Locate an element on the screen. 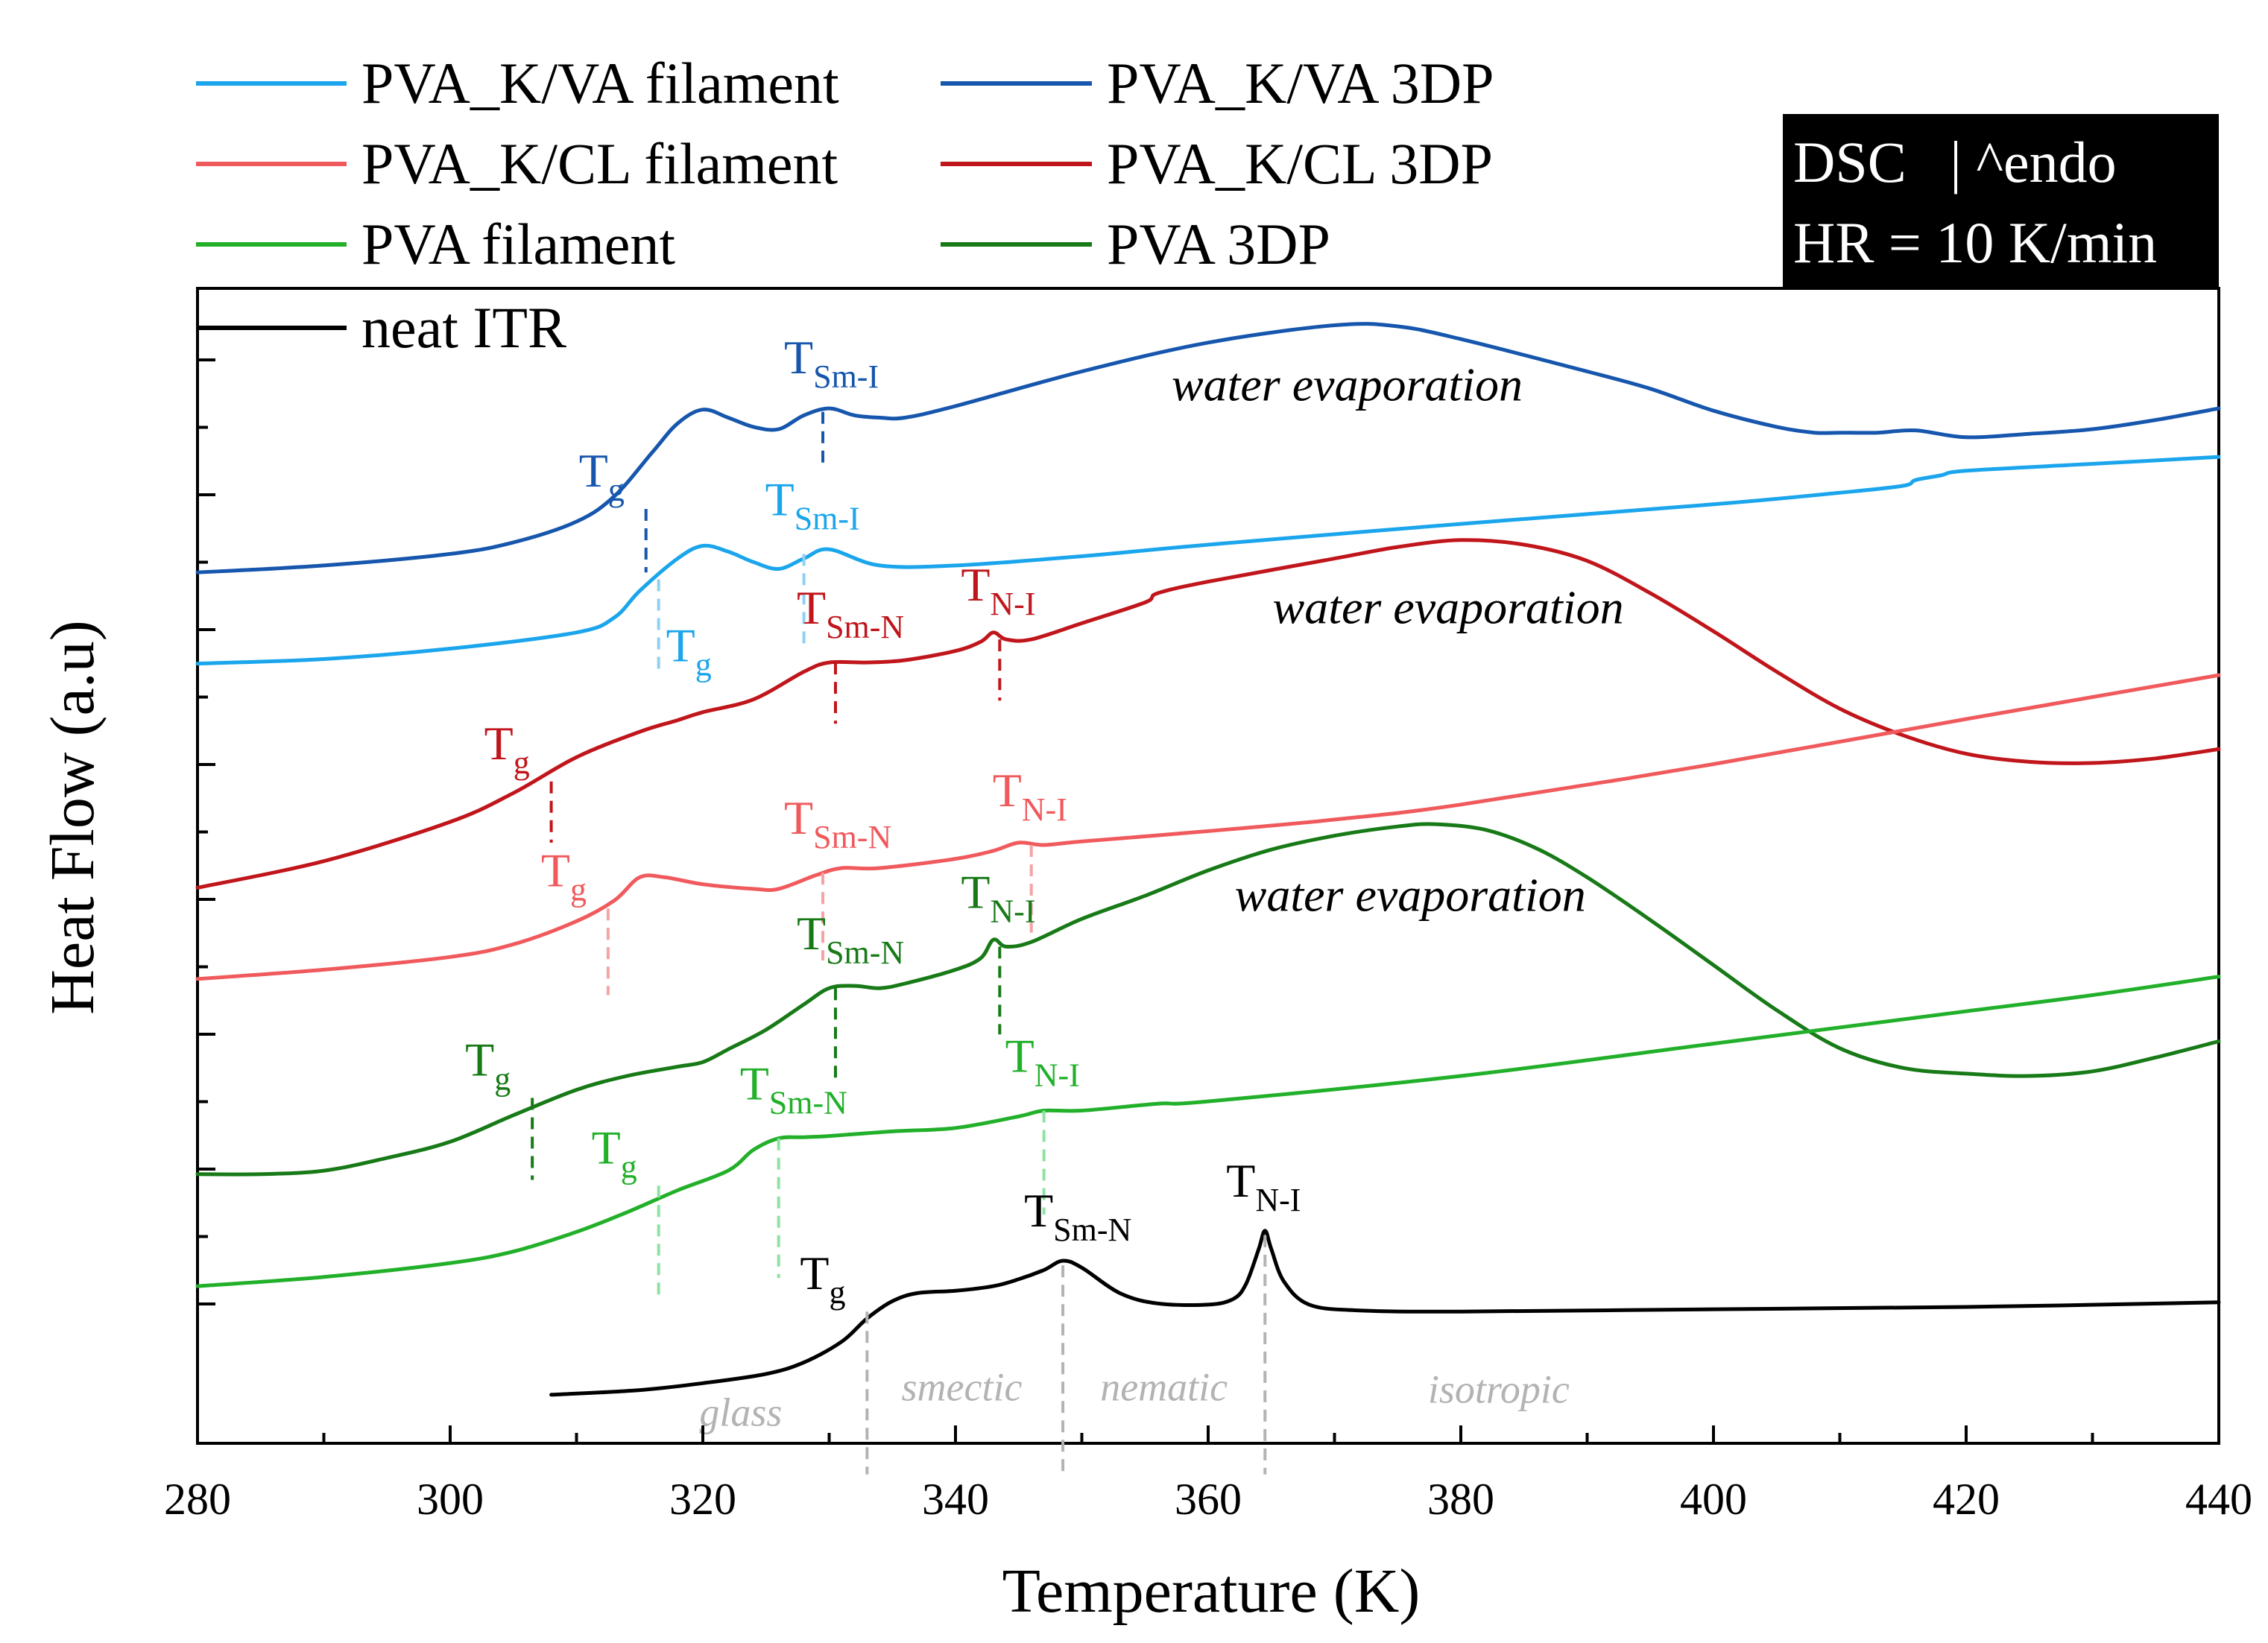  marker-label-pva_kva_fil-tsmi-main: T is located at coordinates (780, 498).